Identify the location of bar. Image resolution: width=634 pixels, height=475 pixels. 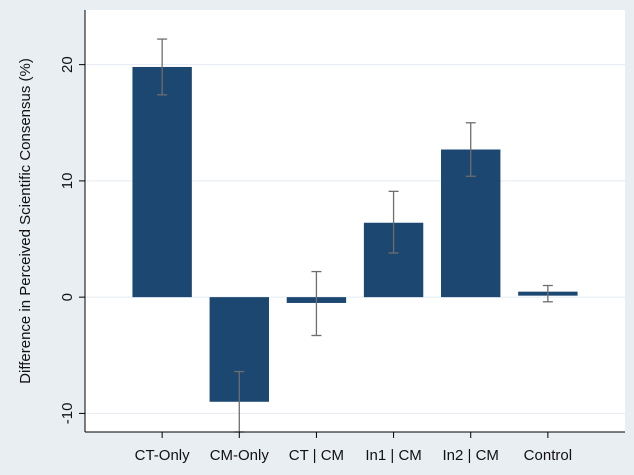
(162, 182).